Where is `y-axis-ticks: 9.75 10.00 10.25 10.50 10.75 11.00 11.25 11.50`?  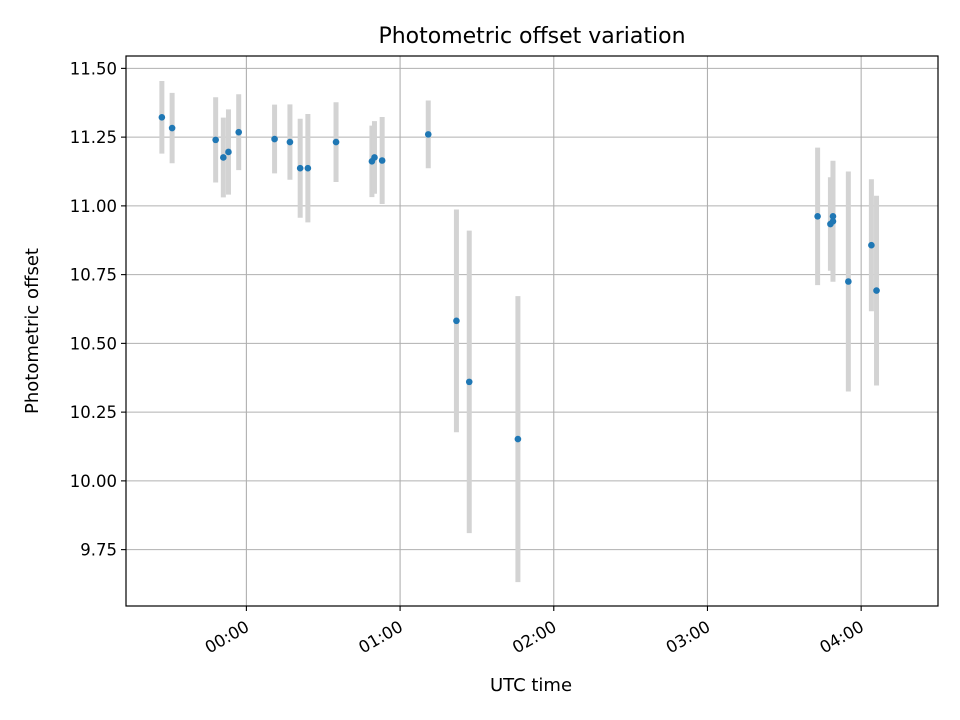
y-axis-ticks: 9.75 10.00 10.25 10.50 10.75 11.00 11.25 11.50 is located at coordinates (98, 309).